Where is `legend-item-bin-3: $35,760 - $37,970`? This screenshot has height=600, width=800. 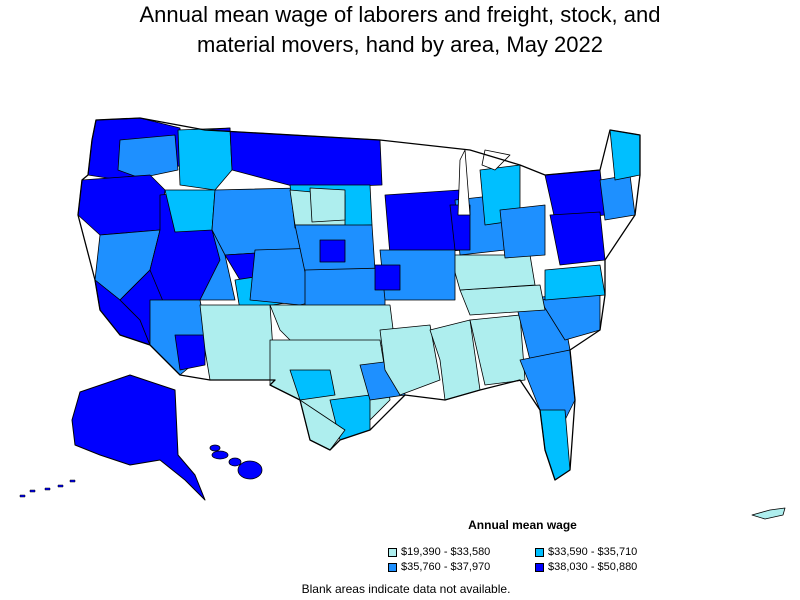 legend-item-bin-3: $35,760 - $37,970 is located at coordinates (439, 567).